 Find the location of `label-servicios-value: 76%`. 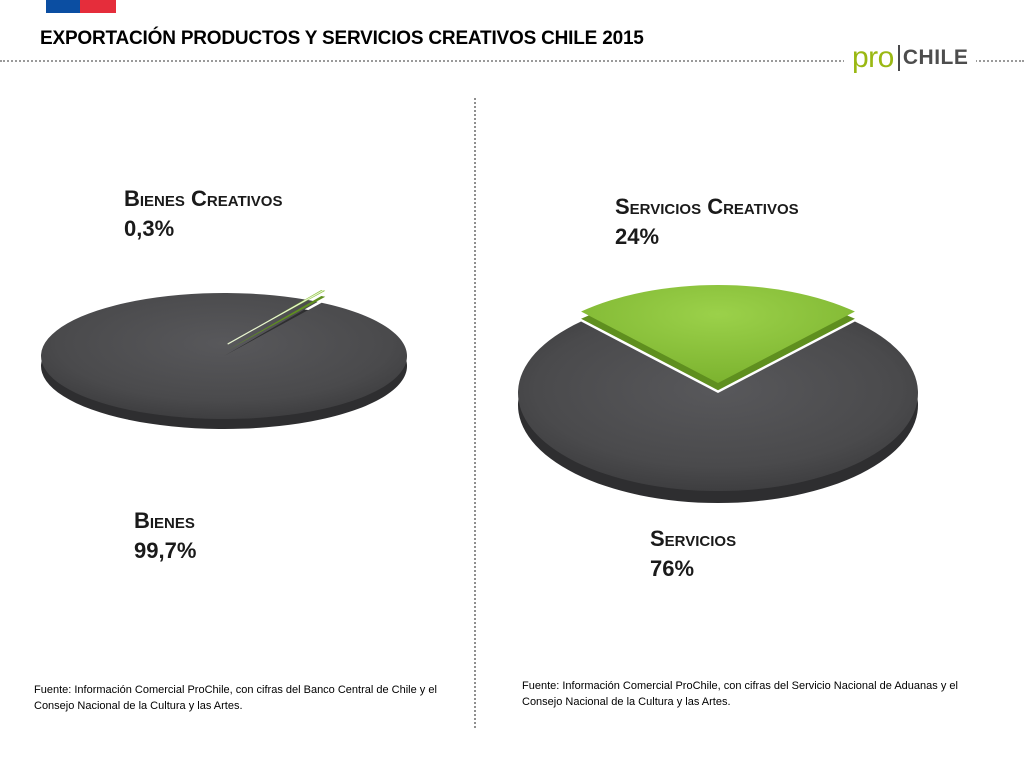

label-servicios-value: 76% is located at coordinates (672, 568).